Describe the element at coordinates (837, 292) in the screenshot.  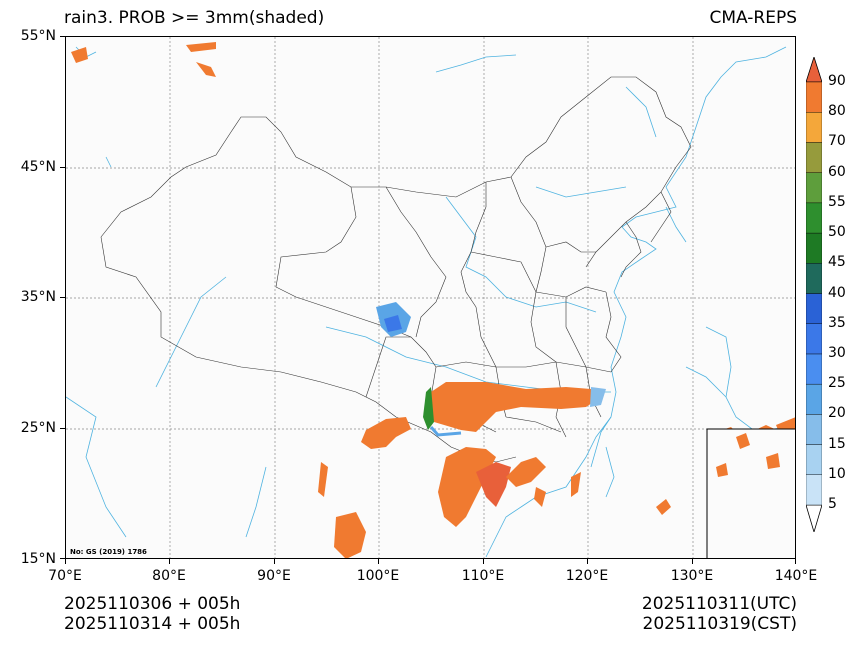
I see `colorbar-label: 40` at that location.